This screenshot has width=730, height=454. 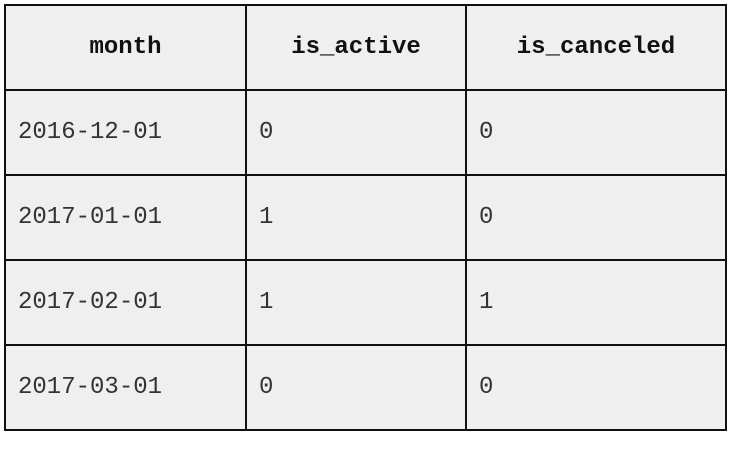 I want to click on cell-month: 2017-01-01, so click(x=125, y=217).